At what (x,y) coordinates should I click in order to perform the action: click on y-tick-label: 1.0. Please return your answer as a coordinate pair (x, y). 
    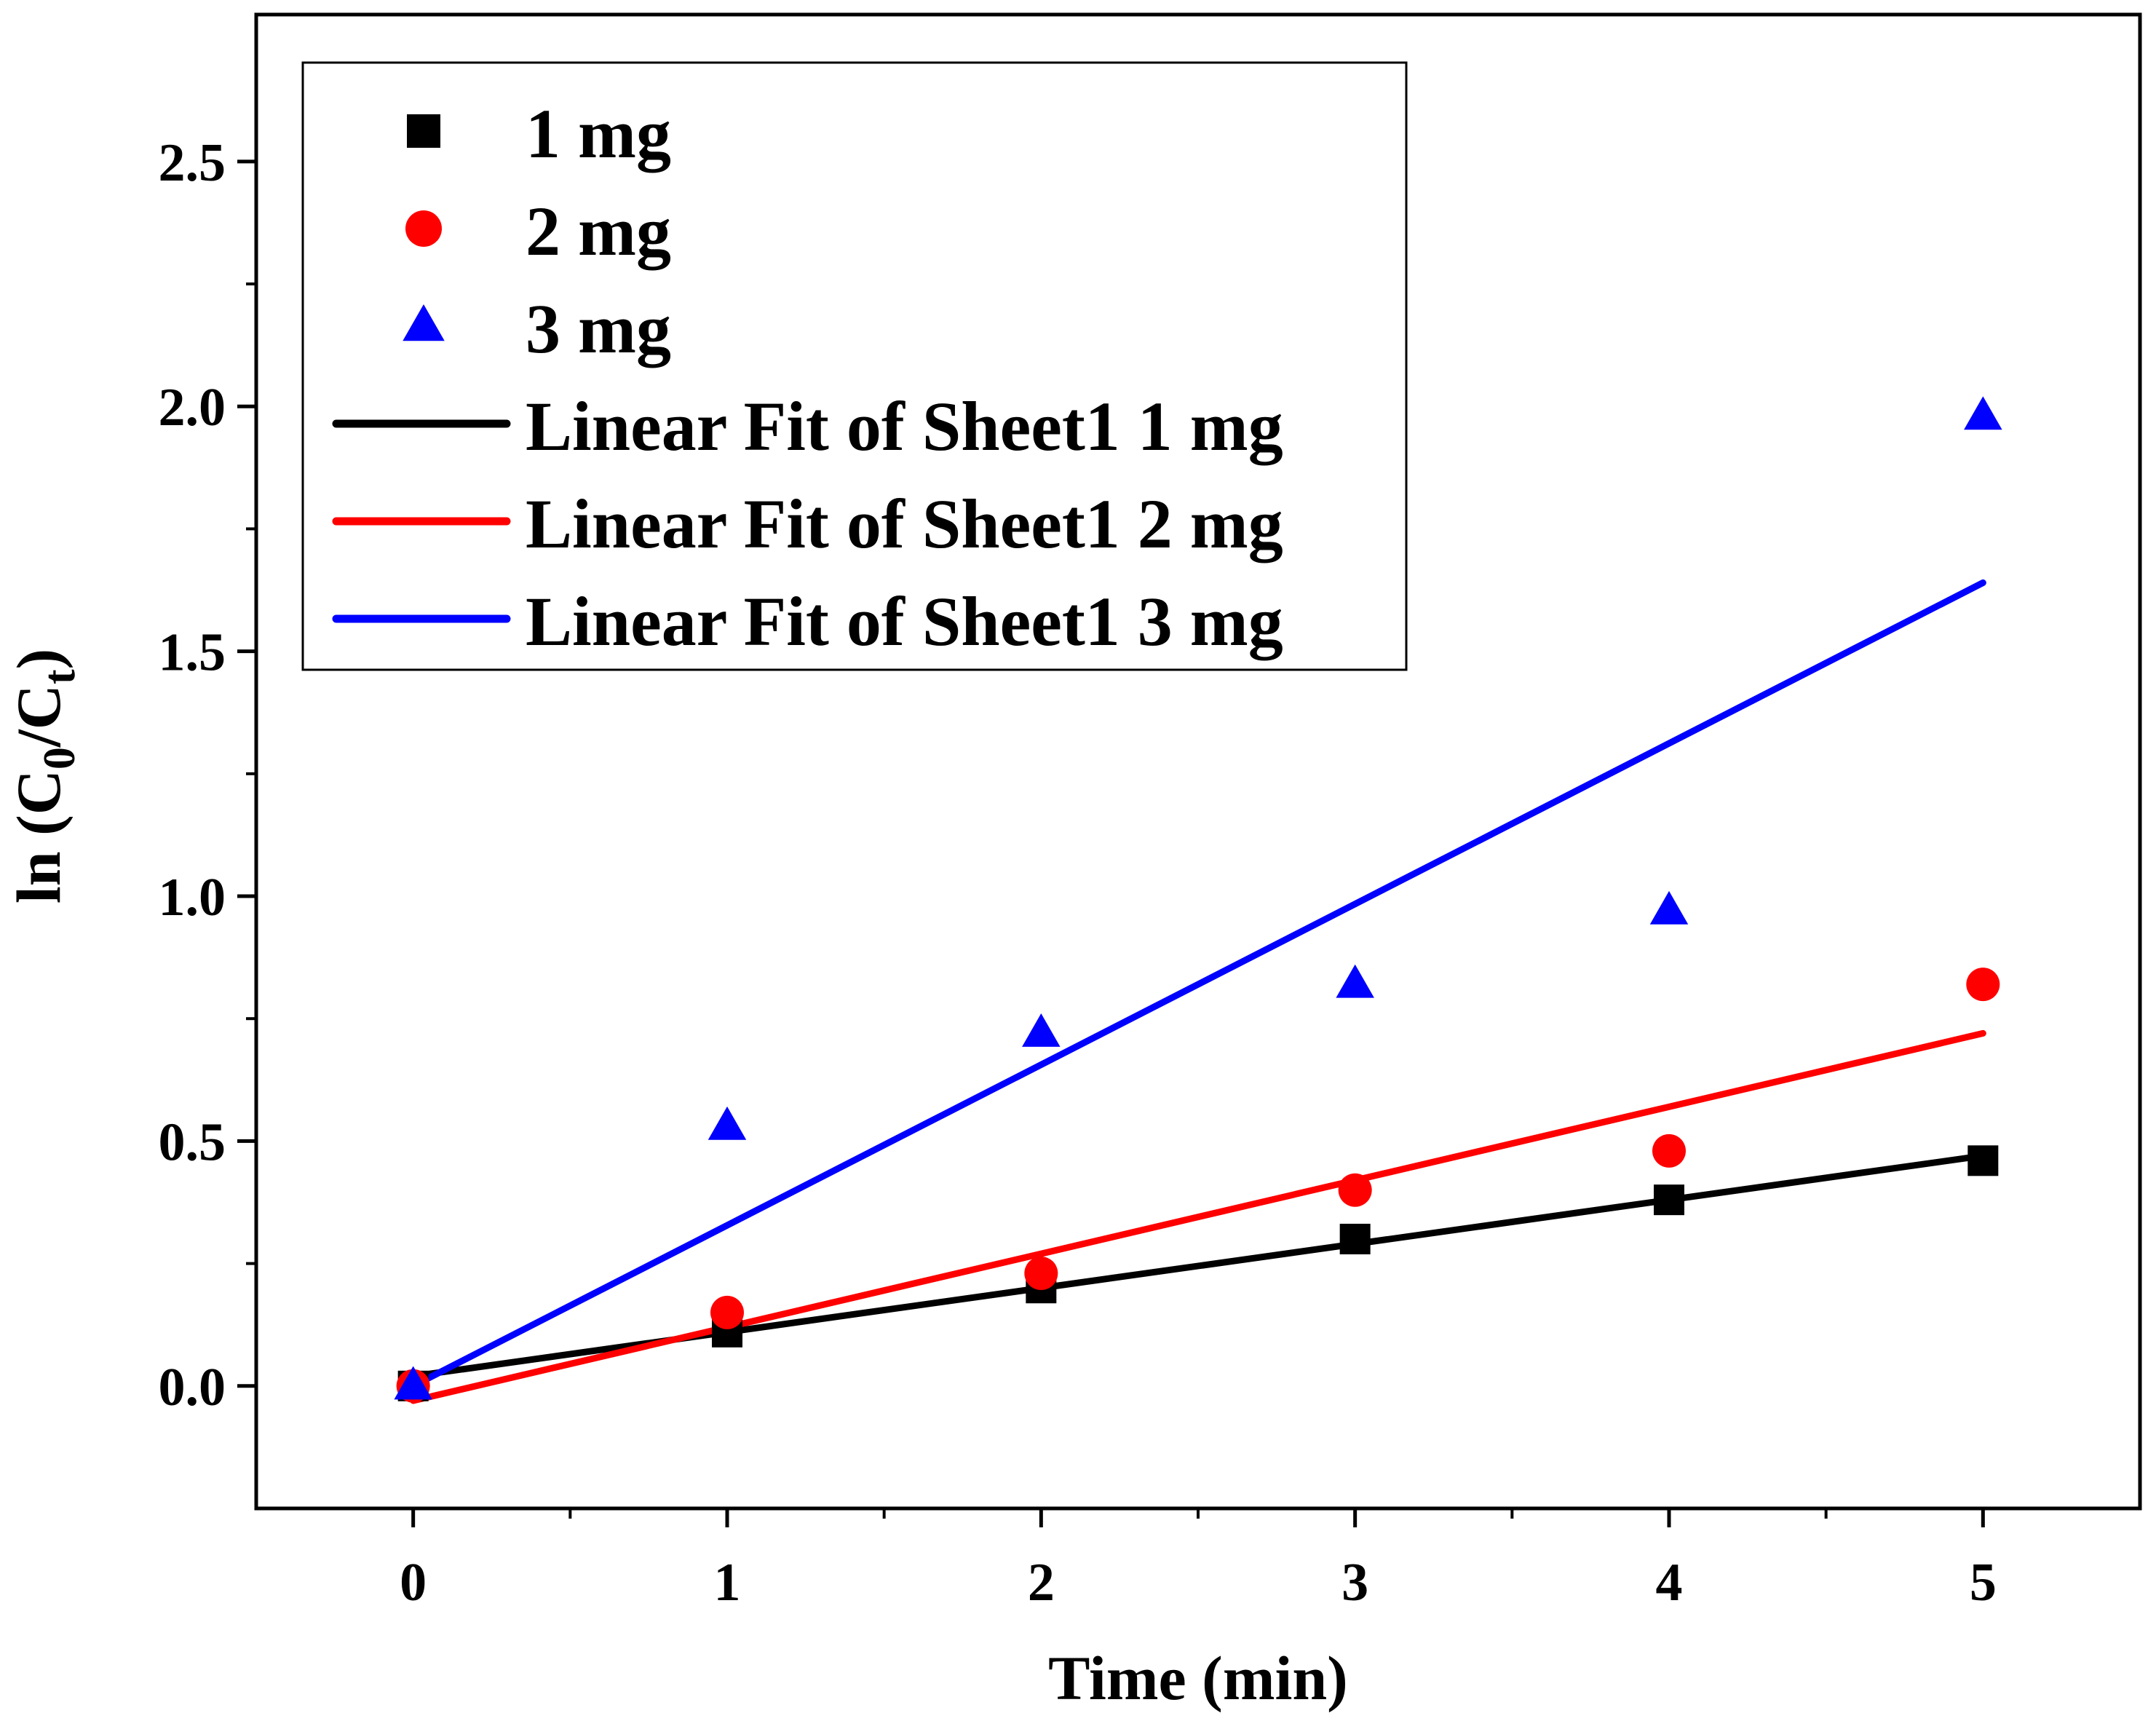
    Looking at the image, I should click on (192, 897).